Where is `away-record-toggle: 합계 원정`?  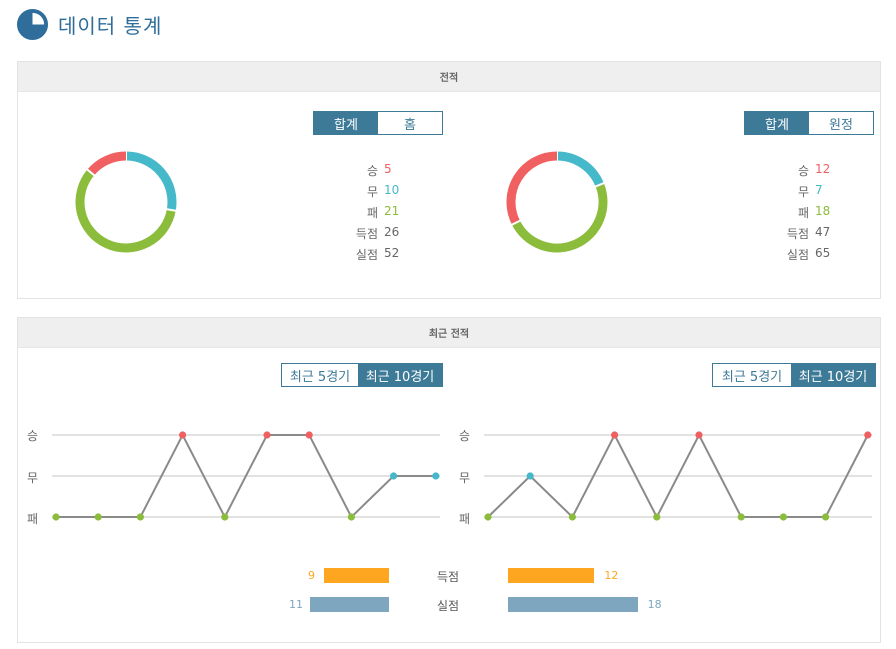 away-record-toggle: 합계 원정 is located at coordinates (809, 123).